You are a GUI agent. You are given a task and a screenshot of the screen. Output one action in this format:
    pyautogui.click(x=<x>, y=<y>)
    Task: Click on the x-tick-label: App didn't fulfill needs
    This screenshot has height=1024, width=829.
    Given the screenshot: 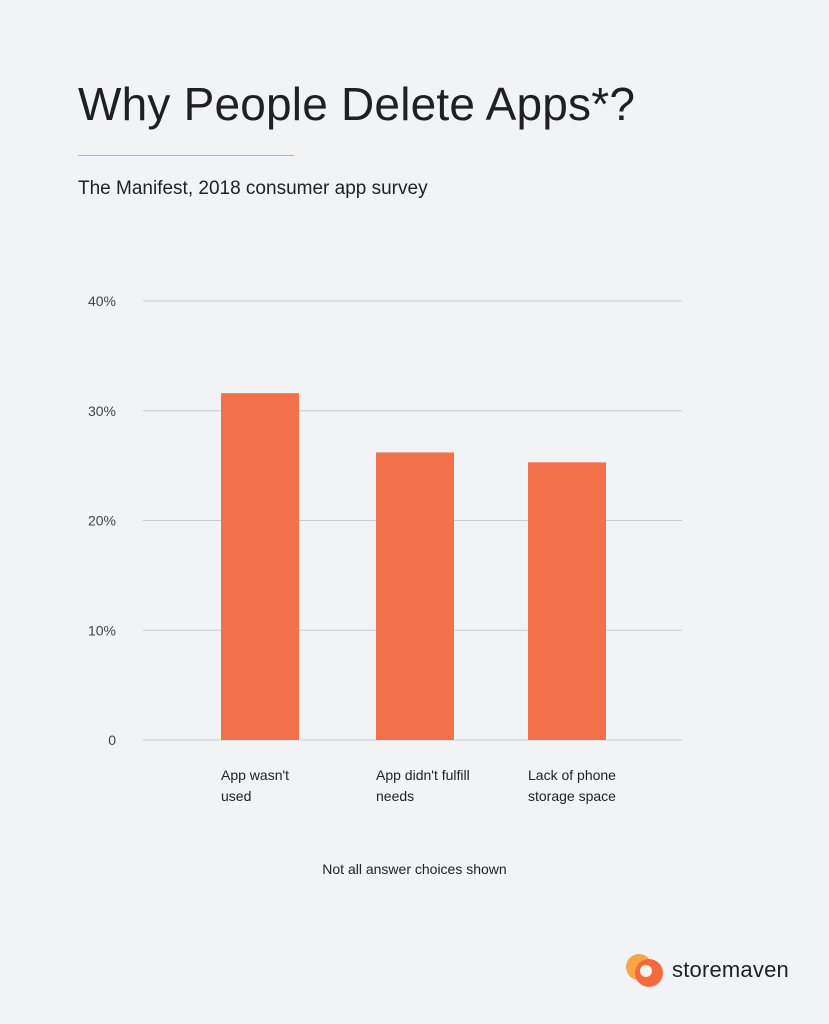 What is the action you would take?
    pyautogui.click(x=423, y=785)
    